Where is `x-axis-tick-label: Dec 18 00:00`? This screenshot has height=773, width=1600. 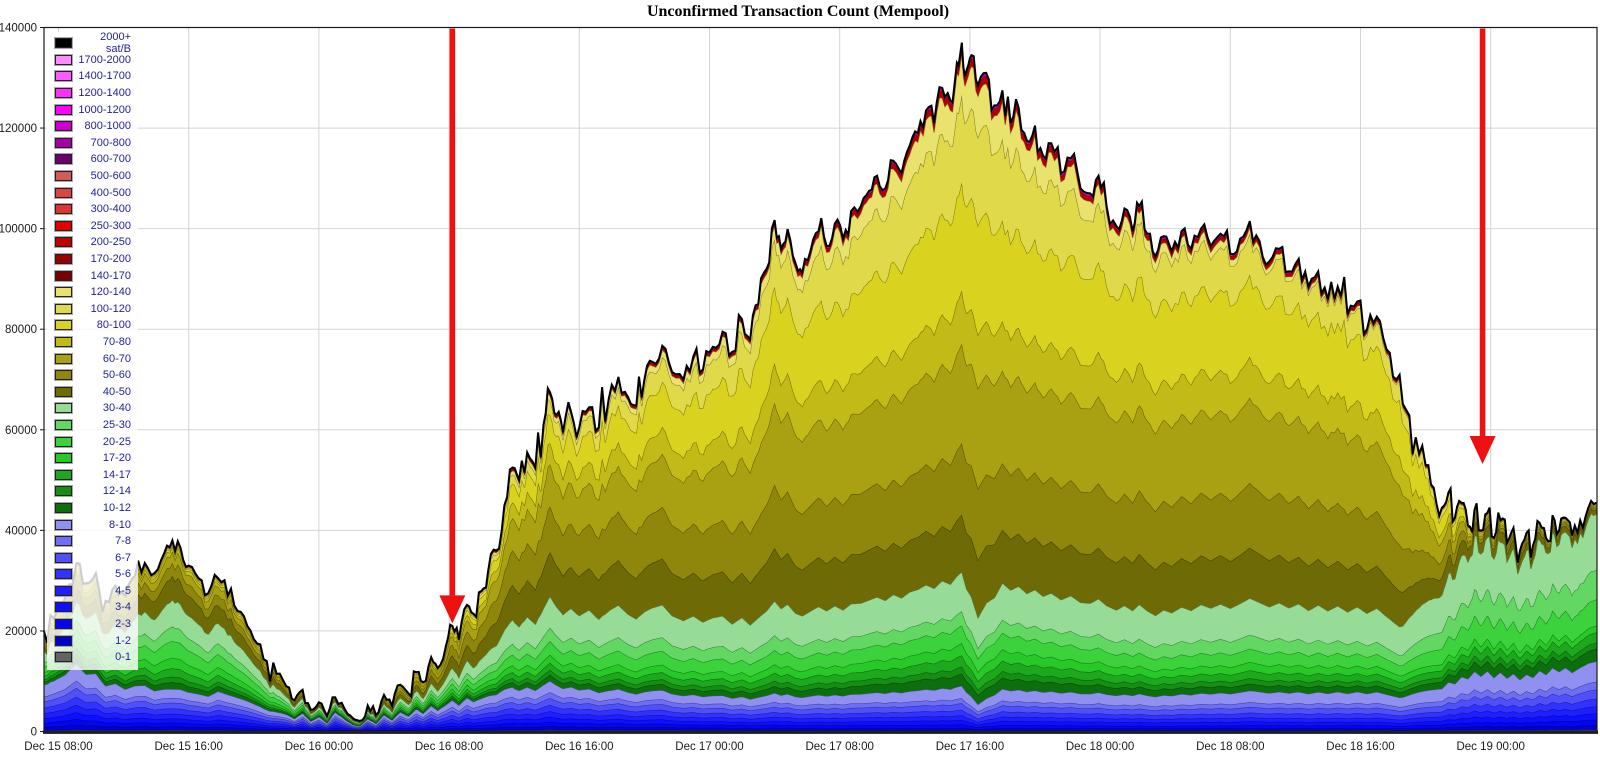
x-axis-tick-label: Dec 18 00:00 is located at coordinates (1100, 747).